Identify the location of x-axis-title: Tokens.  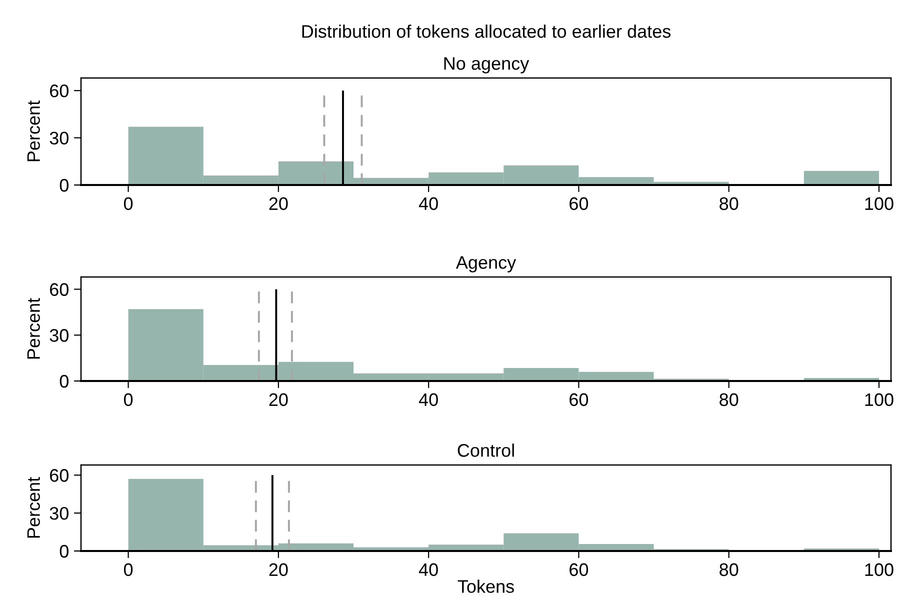
(486, 586).